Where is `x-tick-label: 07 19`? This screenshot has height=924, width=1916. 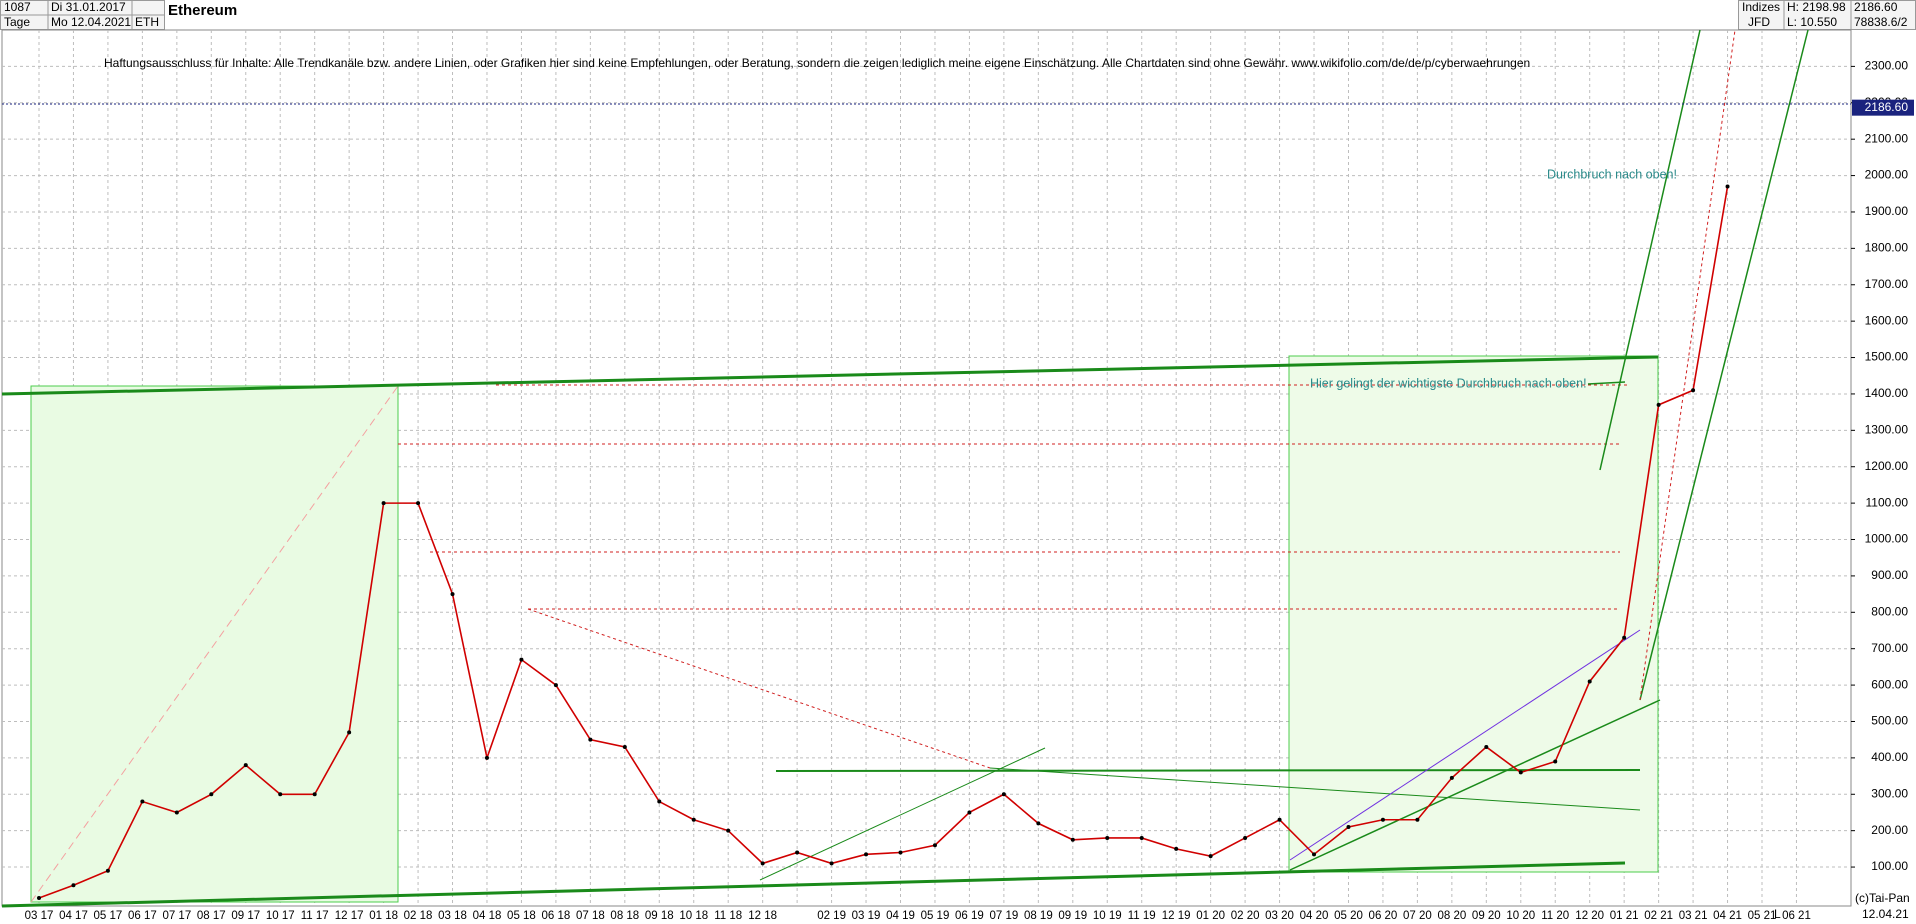 x-tick-label: 07 19 is located at coordinates (1003, 916).